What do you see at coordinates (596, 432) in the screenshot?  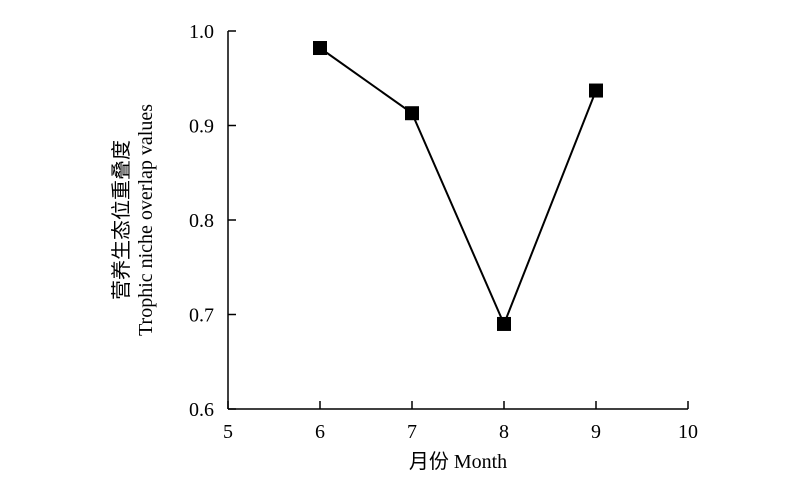 I see `x-tick-label: 9` at bounding box center [596, 432].